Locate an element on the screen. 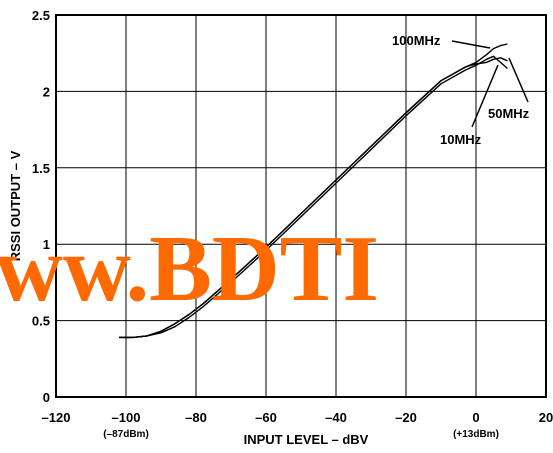 The height and width of the screenshot is (453, 553). y-tick-label: 2.5 is located at coordinates (41, 15).